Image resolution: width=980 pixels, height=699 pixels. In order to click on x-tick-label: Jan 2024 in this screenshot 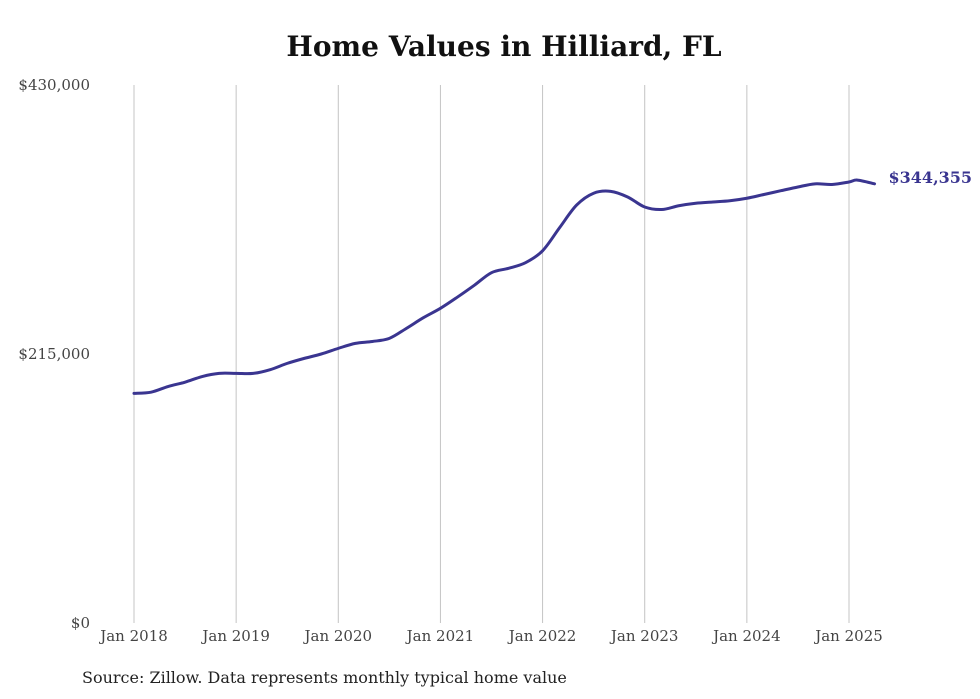, I will do `click(746, 636)`.